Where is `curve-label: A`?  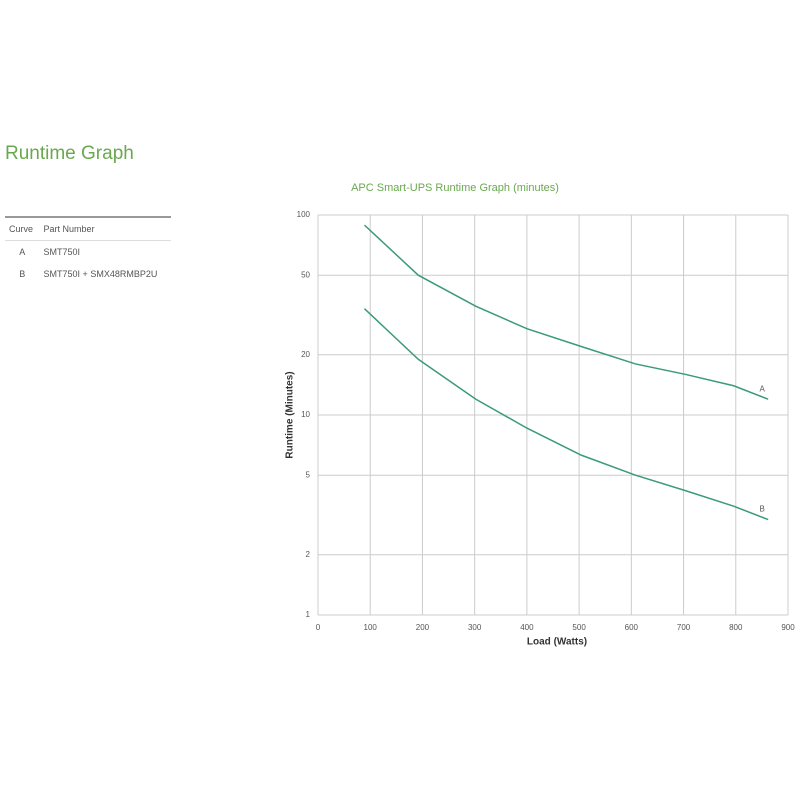 curve-label: A is located at coordinates (762, 388).